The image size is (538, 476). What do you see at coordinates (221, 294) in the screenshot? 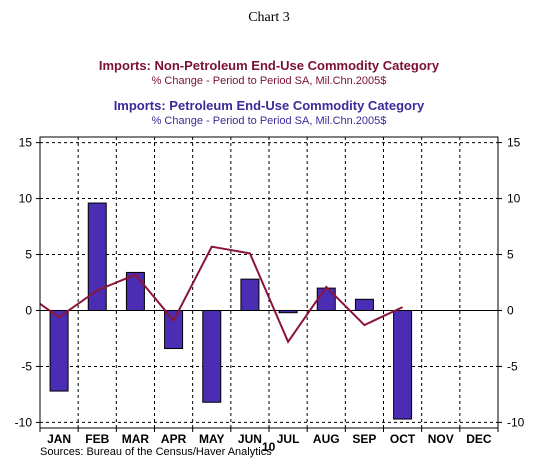
I see `line-series` at bounding box center [221, 294].